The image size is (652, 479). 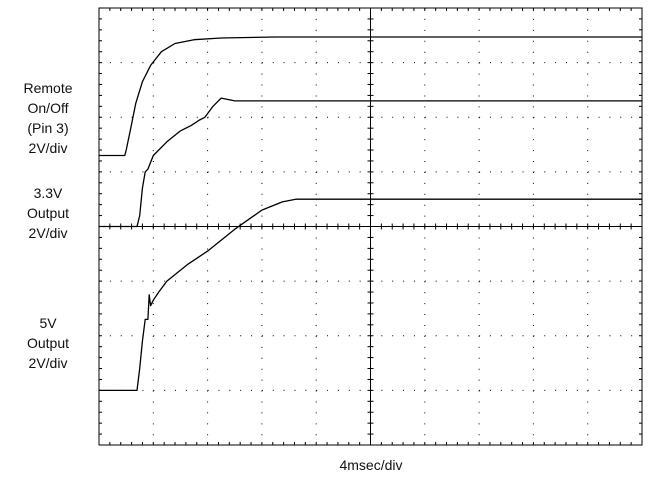 I want to click on series-label-5v: 5V Output 2V/div, so click(x=48, y=343).